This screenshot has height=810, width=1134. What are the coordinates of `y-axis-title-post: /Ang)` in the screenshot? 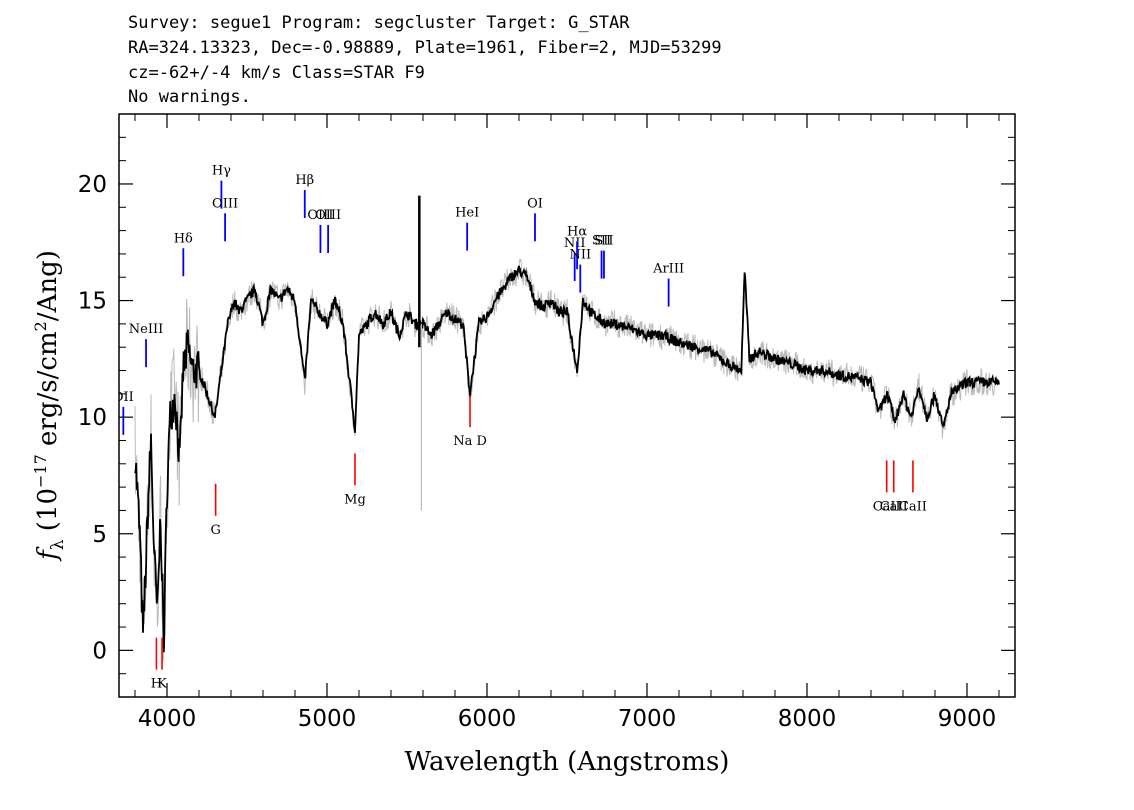 It's located at (48, 285).